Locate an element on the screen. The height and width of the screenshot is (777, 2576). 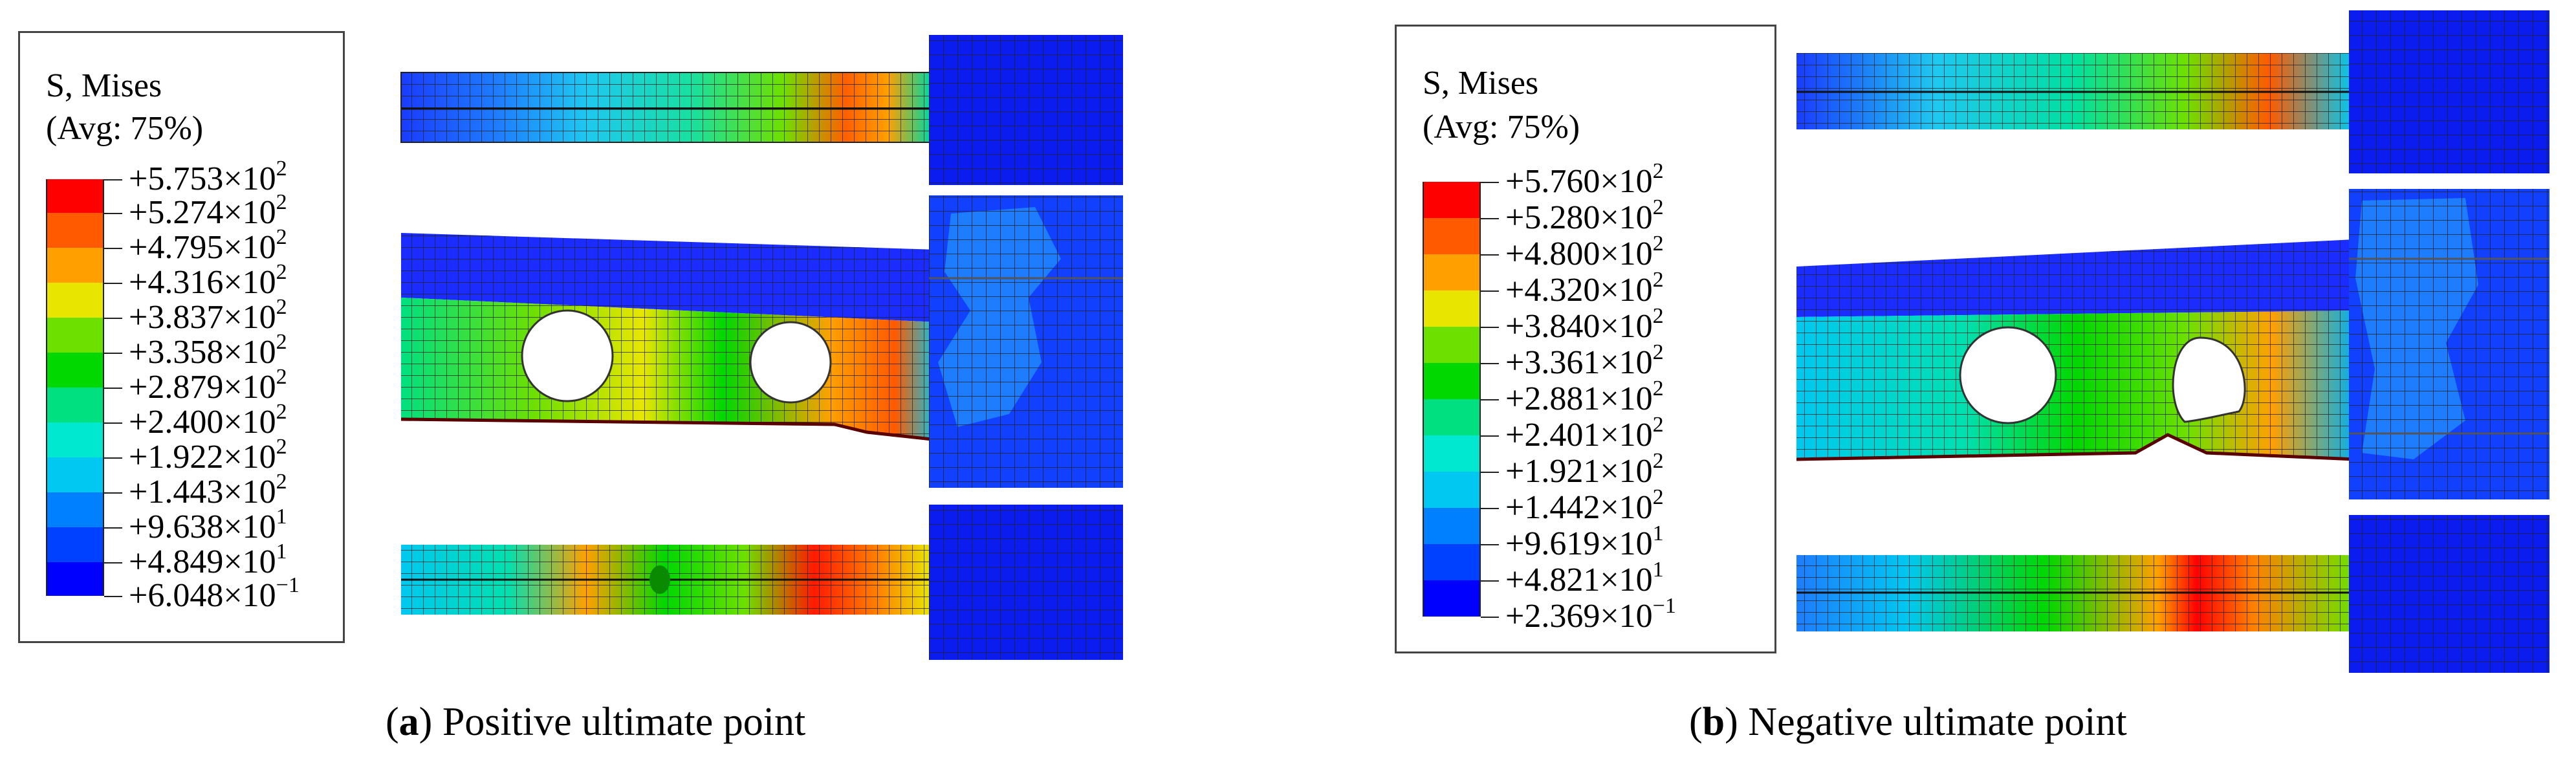
legend-tick-label: +1.443×102 is located at coordinates (208, 490).